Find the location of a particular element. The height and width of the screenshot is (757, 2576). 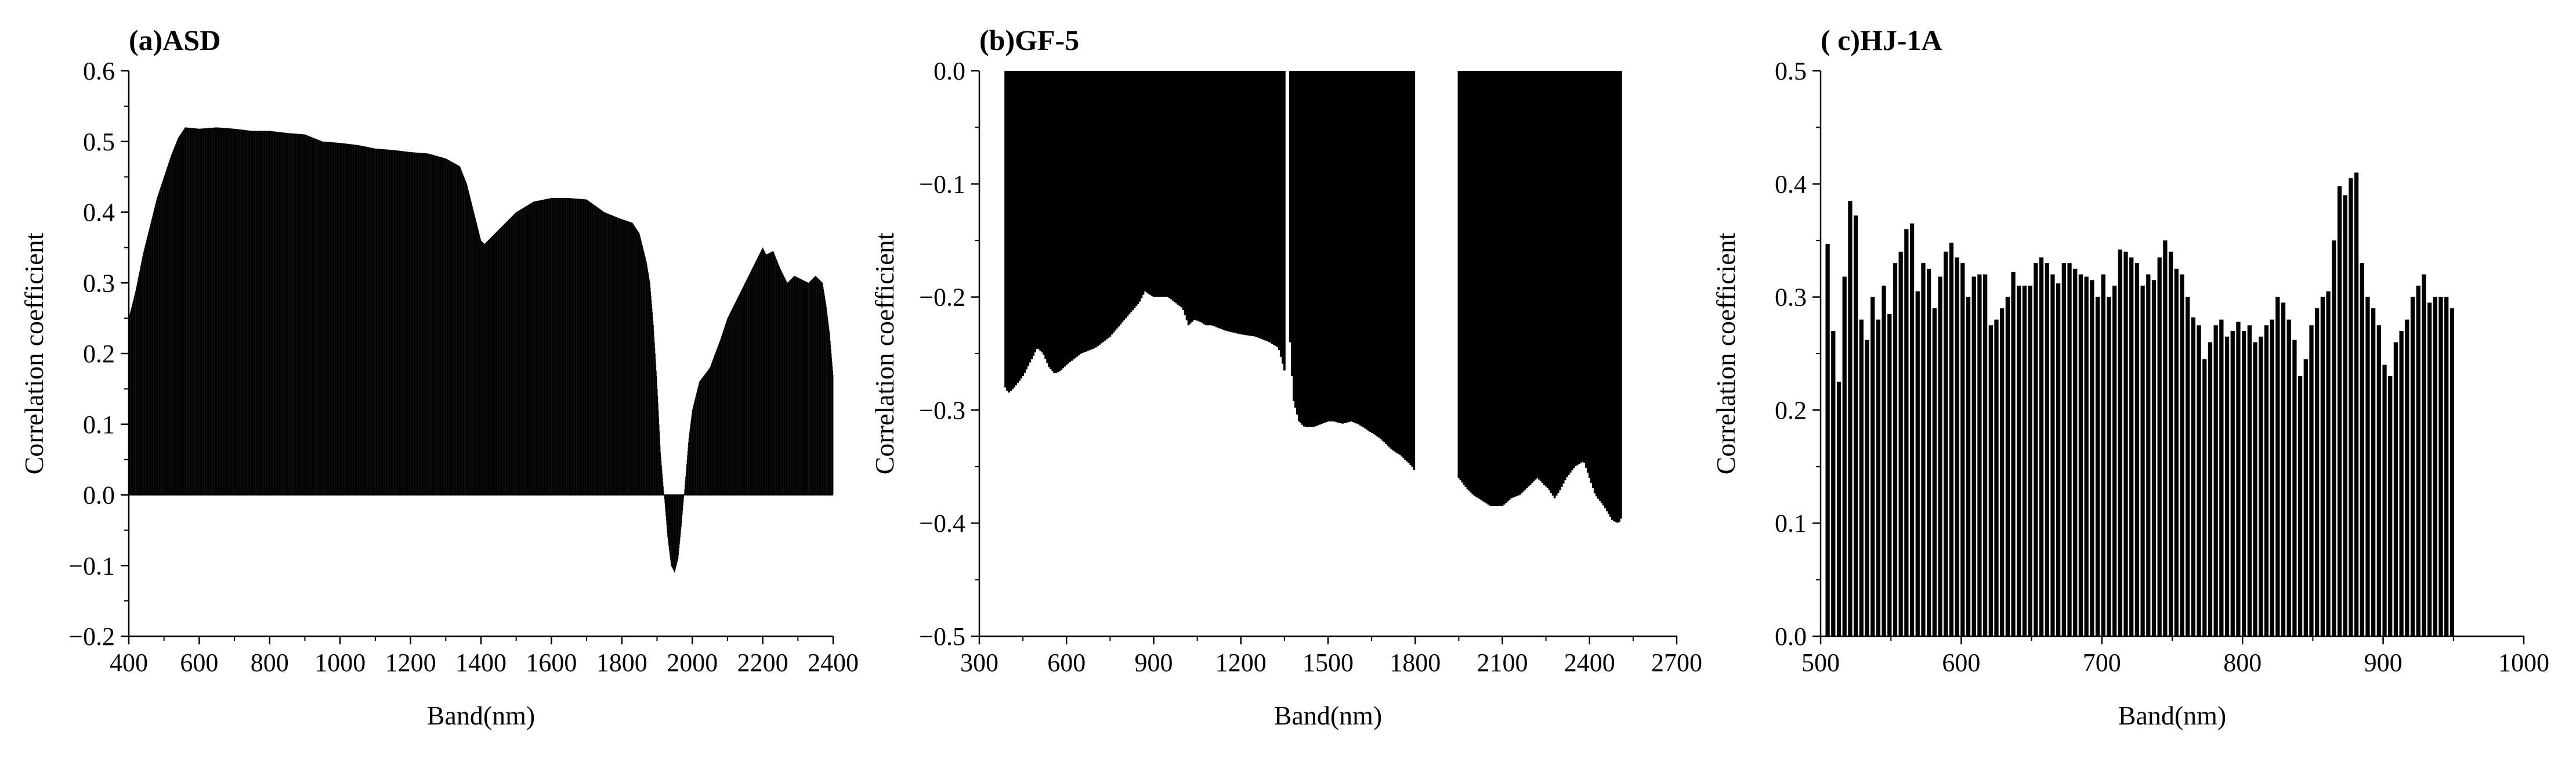

bar-0-1910 is located at coordinates (801, 387).